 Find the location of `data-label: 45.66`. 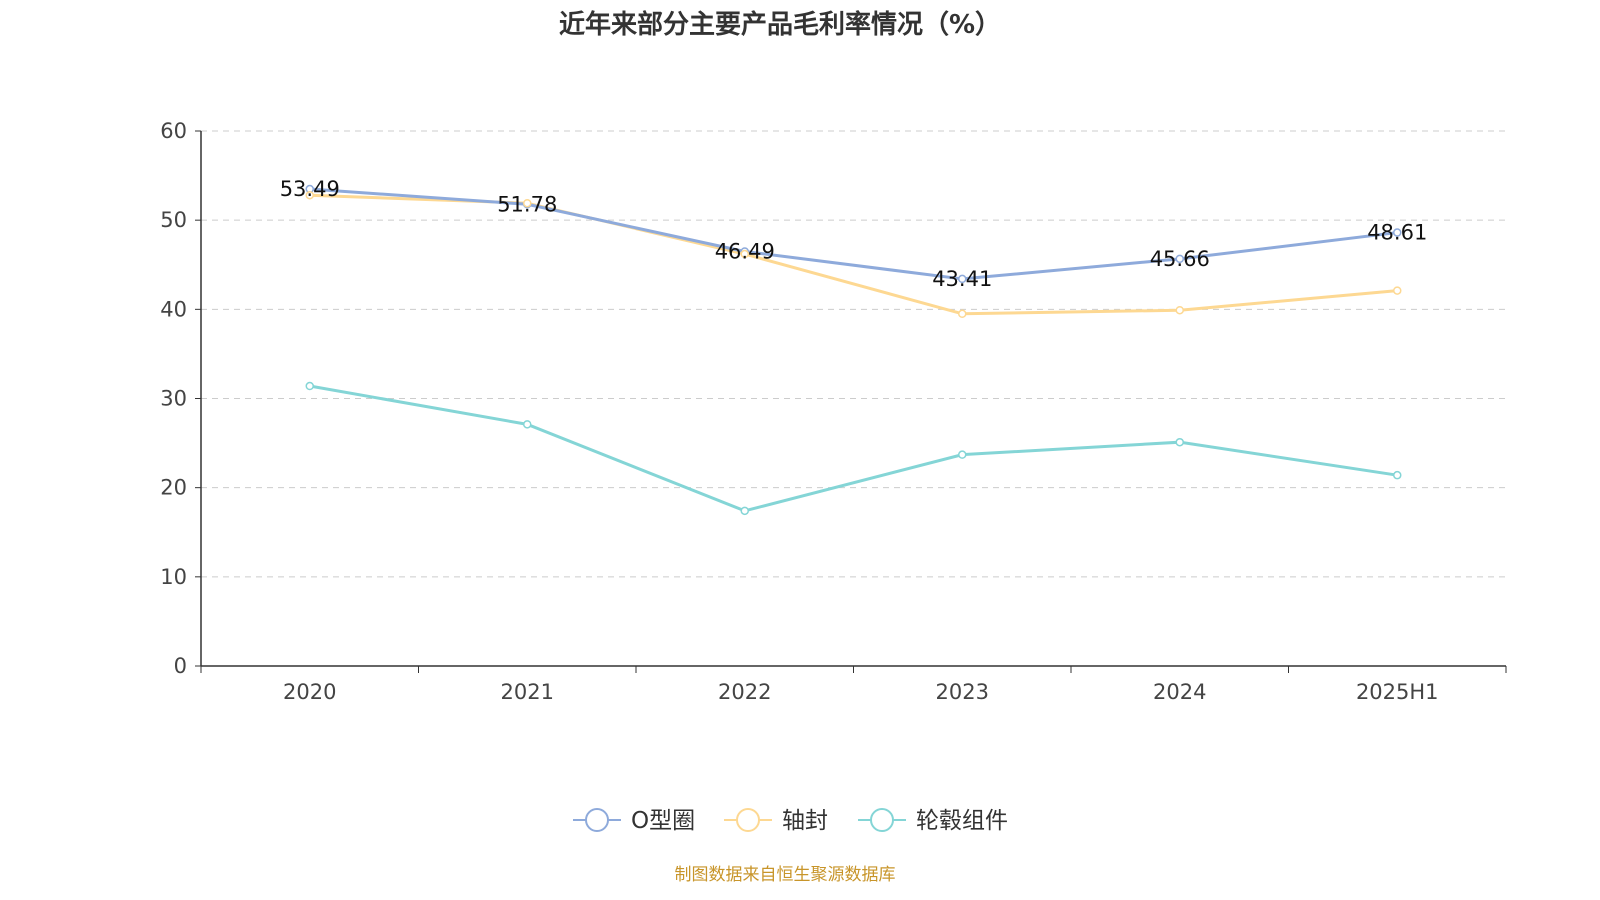

data-label: 45.66 is located at coordinates (1180, 259).